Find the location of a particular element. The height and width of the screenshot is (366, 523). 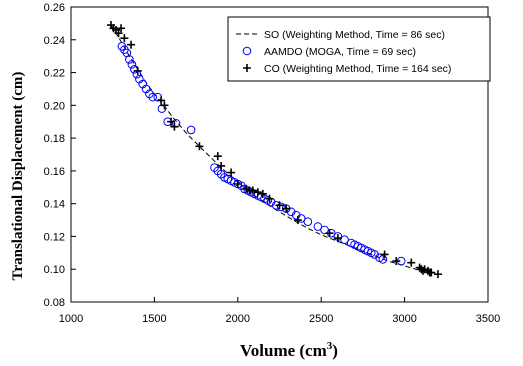

y-tick-label: 0.12 is located at coordinates (54, 237).